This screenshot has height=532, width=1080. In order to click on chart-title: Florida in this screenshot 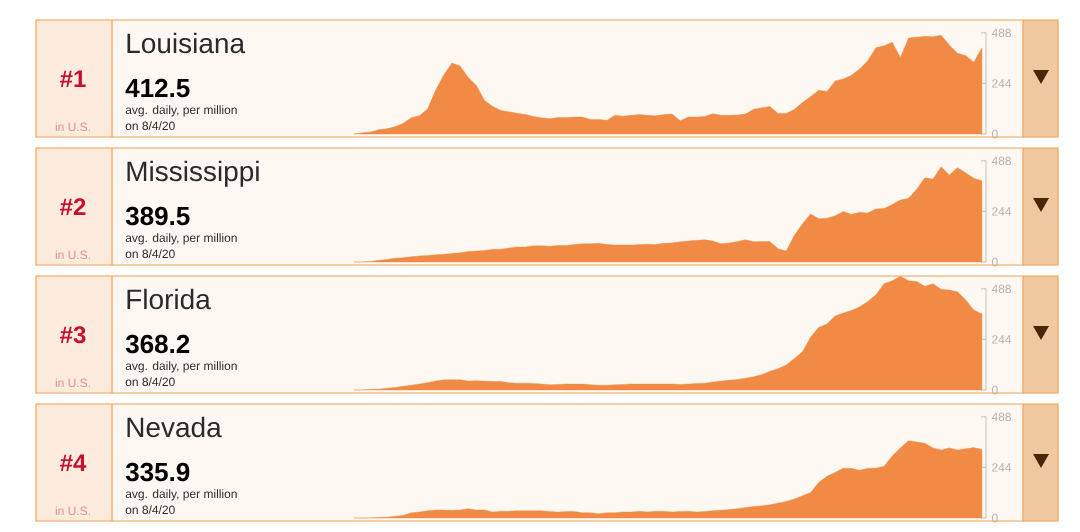, I will do `click(169, 299)`.